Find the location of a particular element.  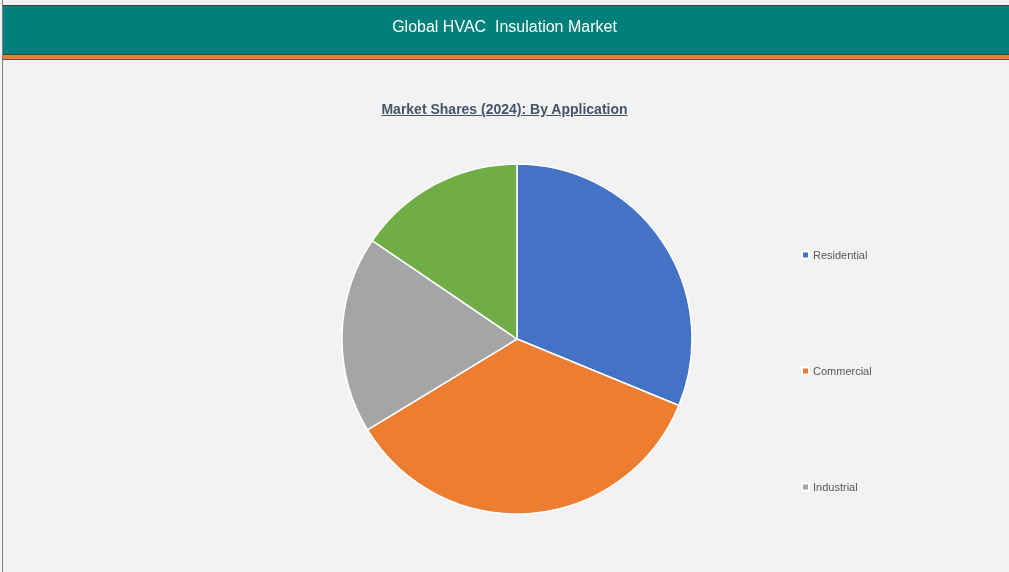

chart-title: Global HVAC Insulation Market is located at coordinates (504, 27).